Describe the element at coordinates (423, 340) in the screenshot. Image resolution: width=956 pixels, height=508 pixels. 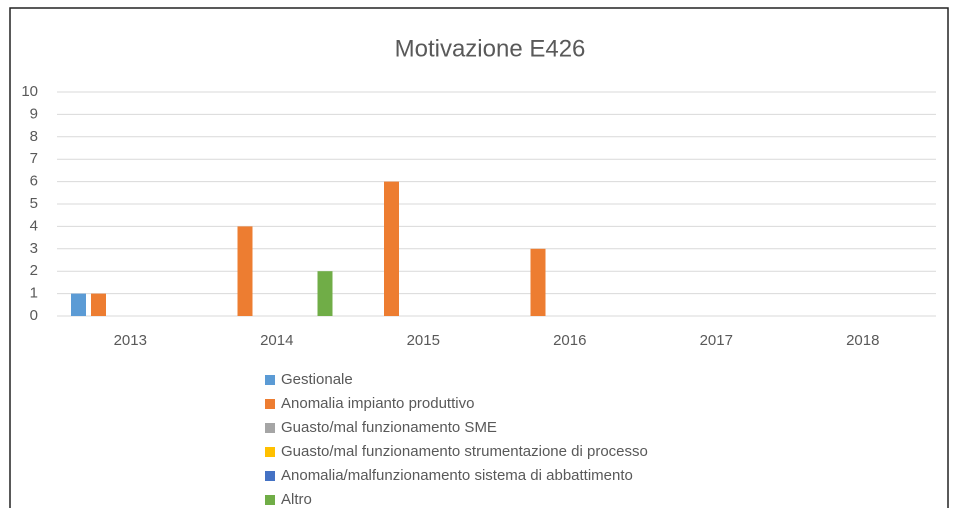
I see `x-tick-label: 2015` at that location.